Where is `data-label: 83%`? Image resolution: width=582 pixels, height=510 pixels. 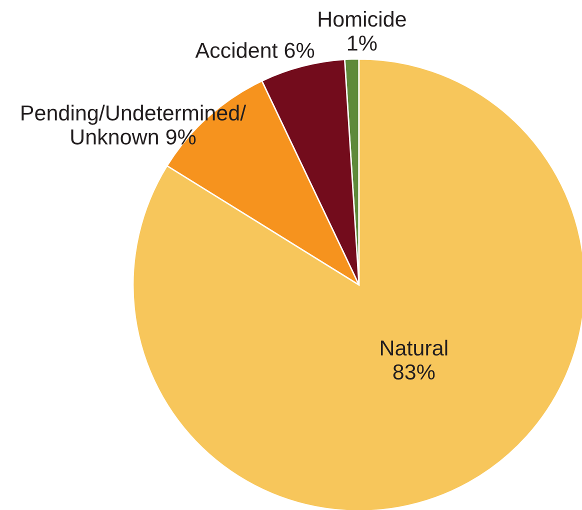 data-label: 83% is located at coordinates (414, 372).